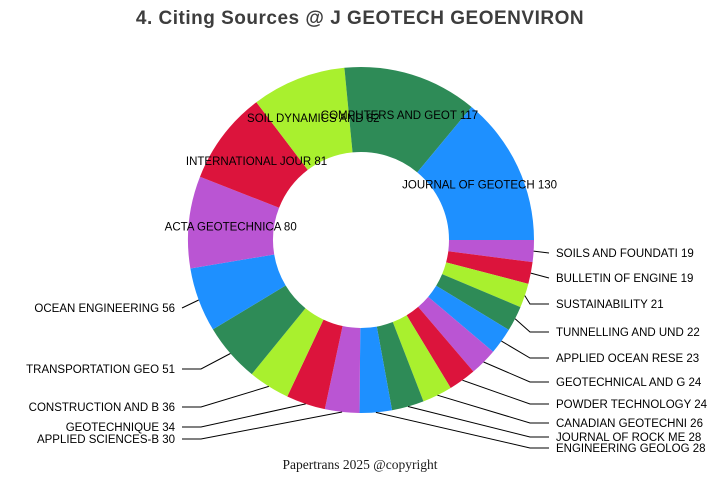 Image resolution: width=720 pixels, height=480 pixels. Describe the element at coordinates (121, 428) in the screenshot. I see `slice-label-geotechnique: GEOTECHNIQUE 34` at that location.